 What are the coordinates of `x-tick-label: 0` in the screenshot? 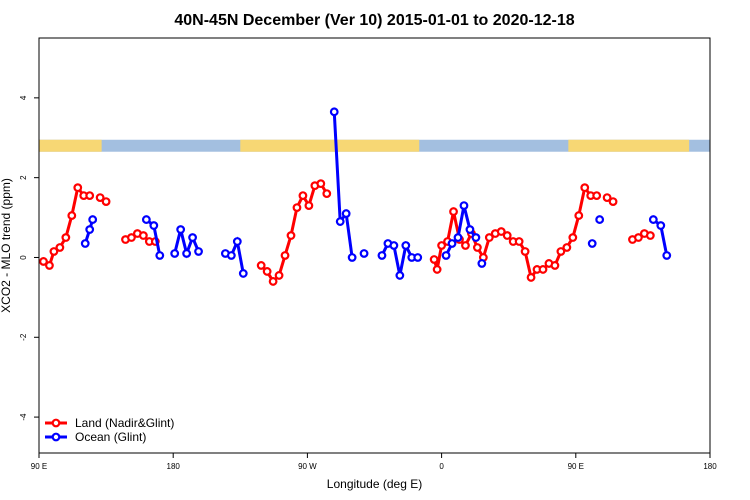 It's located at (441, 466).